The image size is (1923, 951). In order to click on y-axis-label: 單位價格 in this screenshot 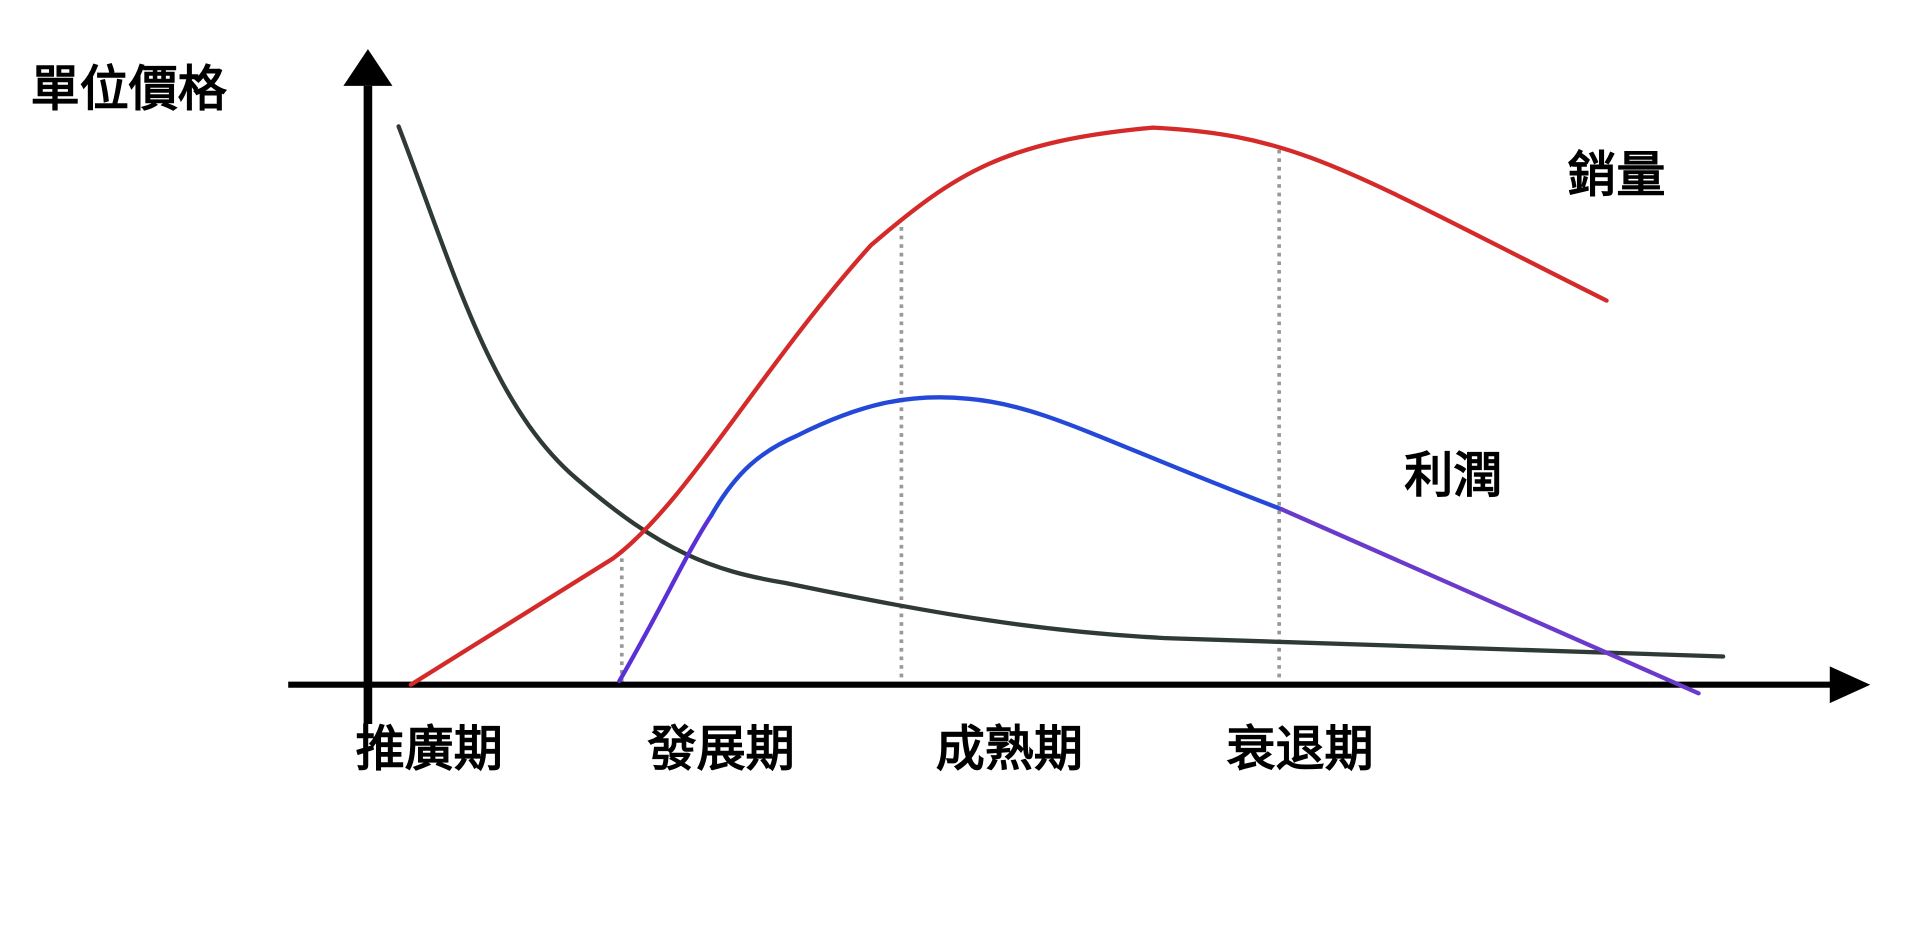, I will do `click(129, 89)`.